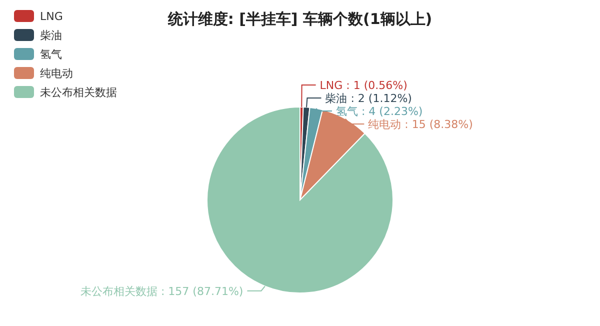 The image size is (600, 326). Describe the element at coordinates (364, 85) in the screenshot. I see `category-label: LNG : 1 (0.56%)` at that location.